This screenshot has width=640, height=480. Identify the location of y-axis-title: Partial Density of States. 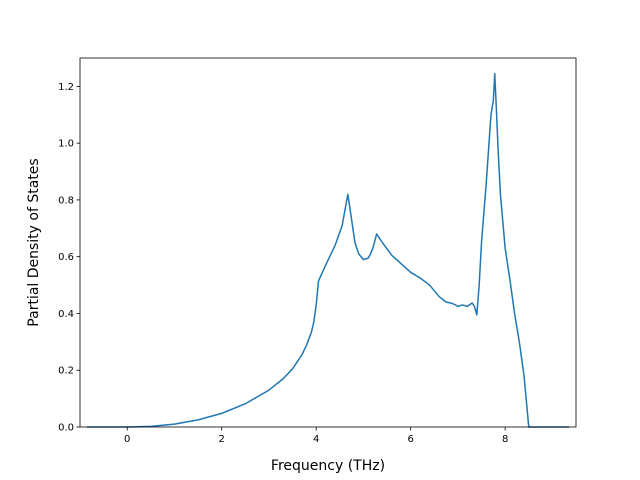
(34, 242).